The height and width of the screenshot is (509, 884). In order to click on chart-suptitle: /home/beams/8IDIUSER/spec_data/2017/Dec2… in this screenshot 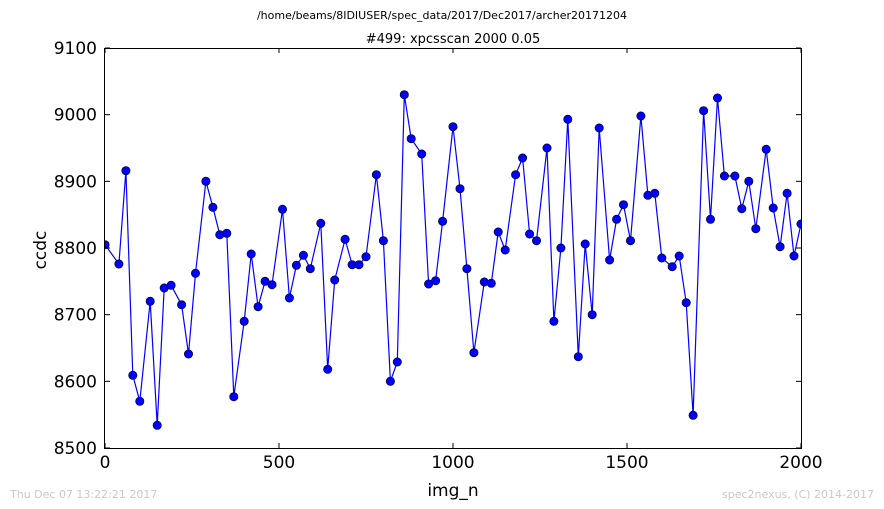, I will do `click(442, 15)`.